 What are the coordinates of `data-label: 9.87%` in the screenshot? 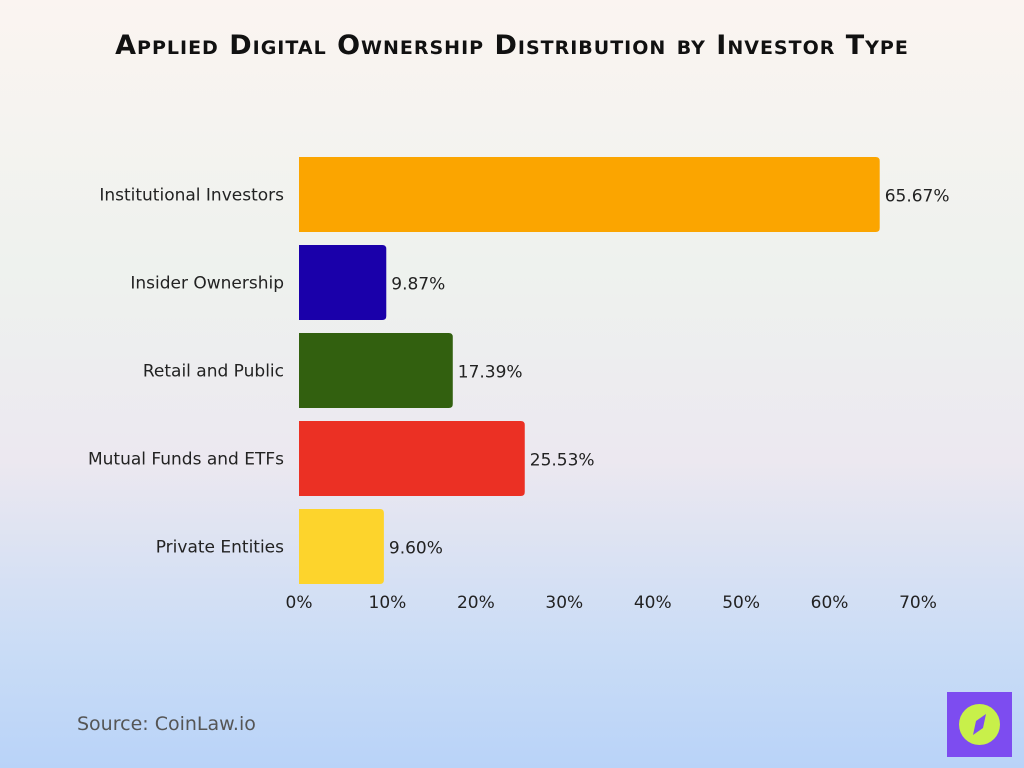 It's located at (418, 285).